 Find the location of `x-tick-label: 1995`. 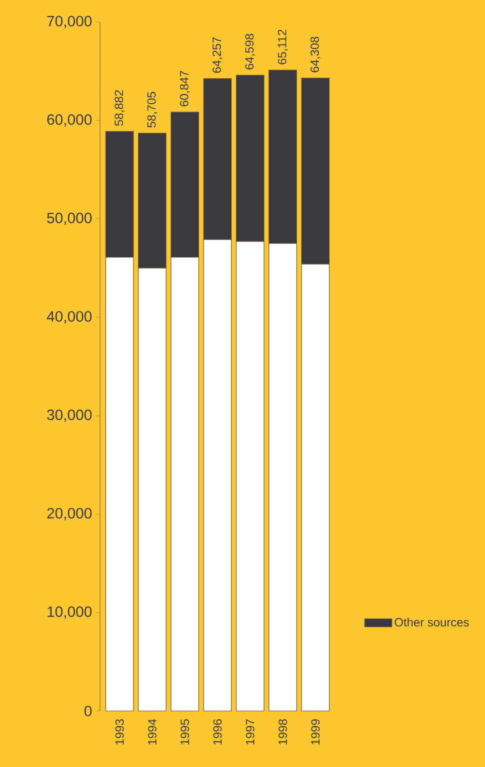

x-tick-label: 1995 is located at coordinates (185, 731).